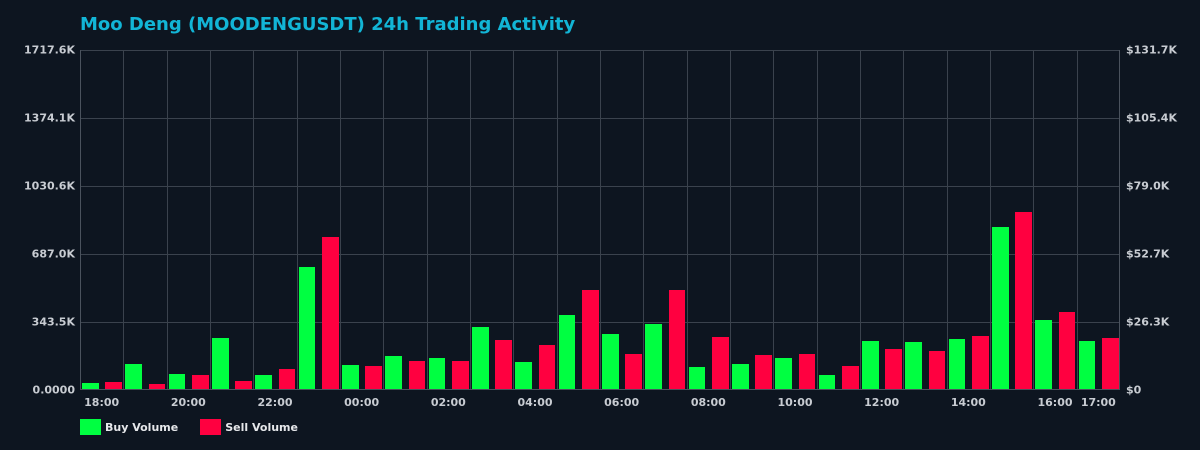  Describe the element at coordinates (448, 402) in the screenshot. I see `x-tick-label: 02:00` at that location.